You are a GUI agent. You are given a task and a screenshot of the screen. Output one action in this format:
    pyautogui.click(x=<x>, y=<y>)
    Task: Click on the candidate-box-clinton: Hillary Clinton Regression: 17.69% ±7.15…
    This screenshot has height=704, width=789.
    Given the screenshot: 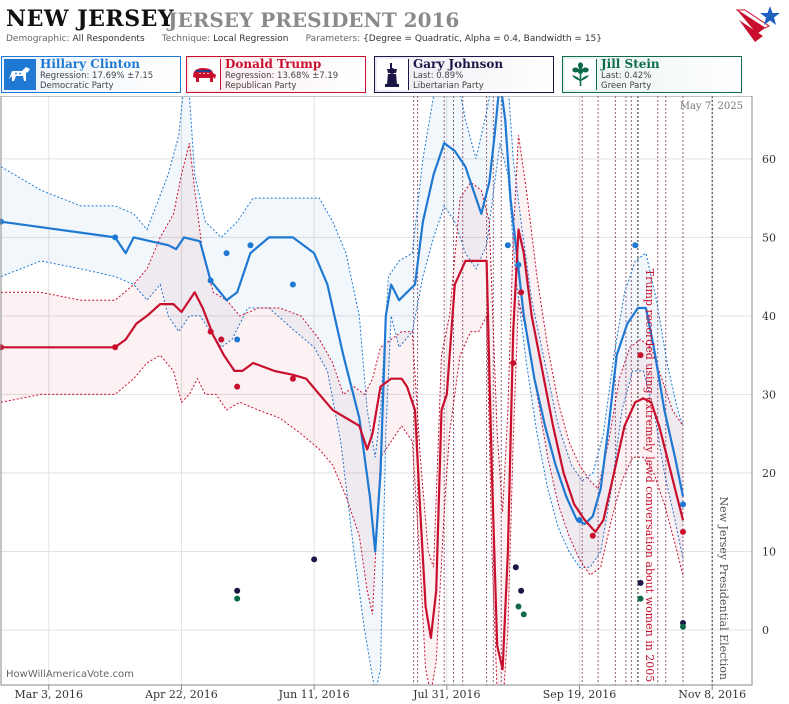 What is the action you would take?
    pyautogui.click(x=91, y=74)
    